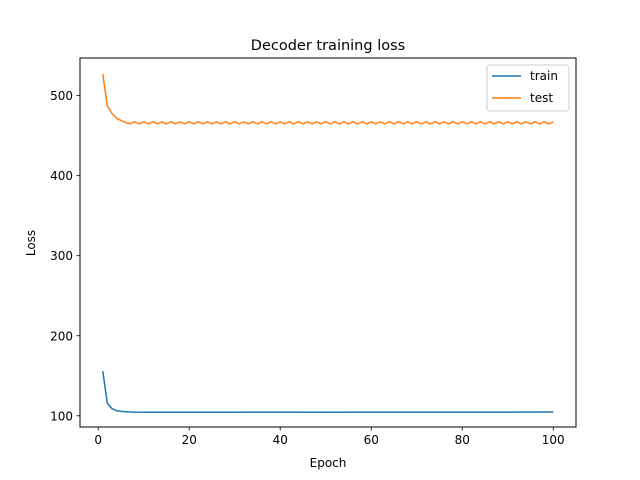  What do you see at coordinates (371, 440) in the screenshot?
I see `x-tick-label: 60` at bounding box center [371, 440].